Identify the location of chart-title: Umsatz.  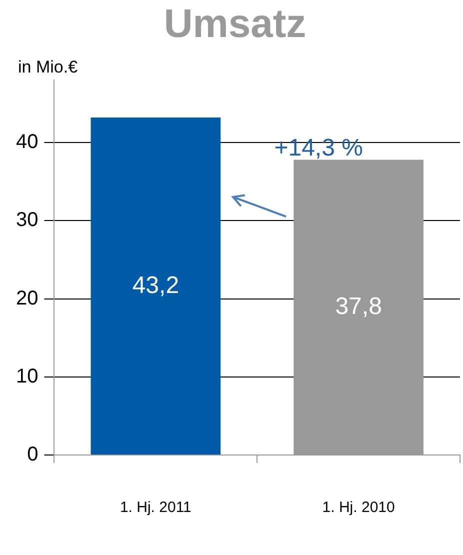
(235, 24).